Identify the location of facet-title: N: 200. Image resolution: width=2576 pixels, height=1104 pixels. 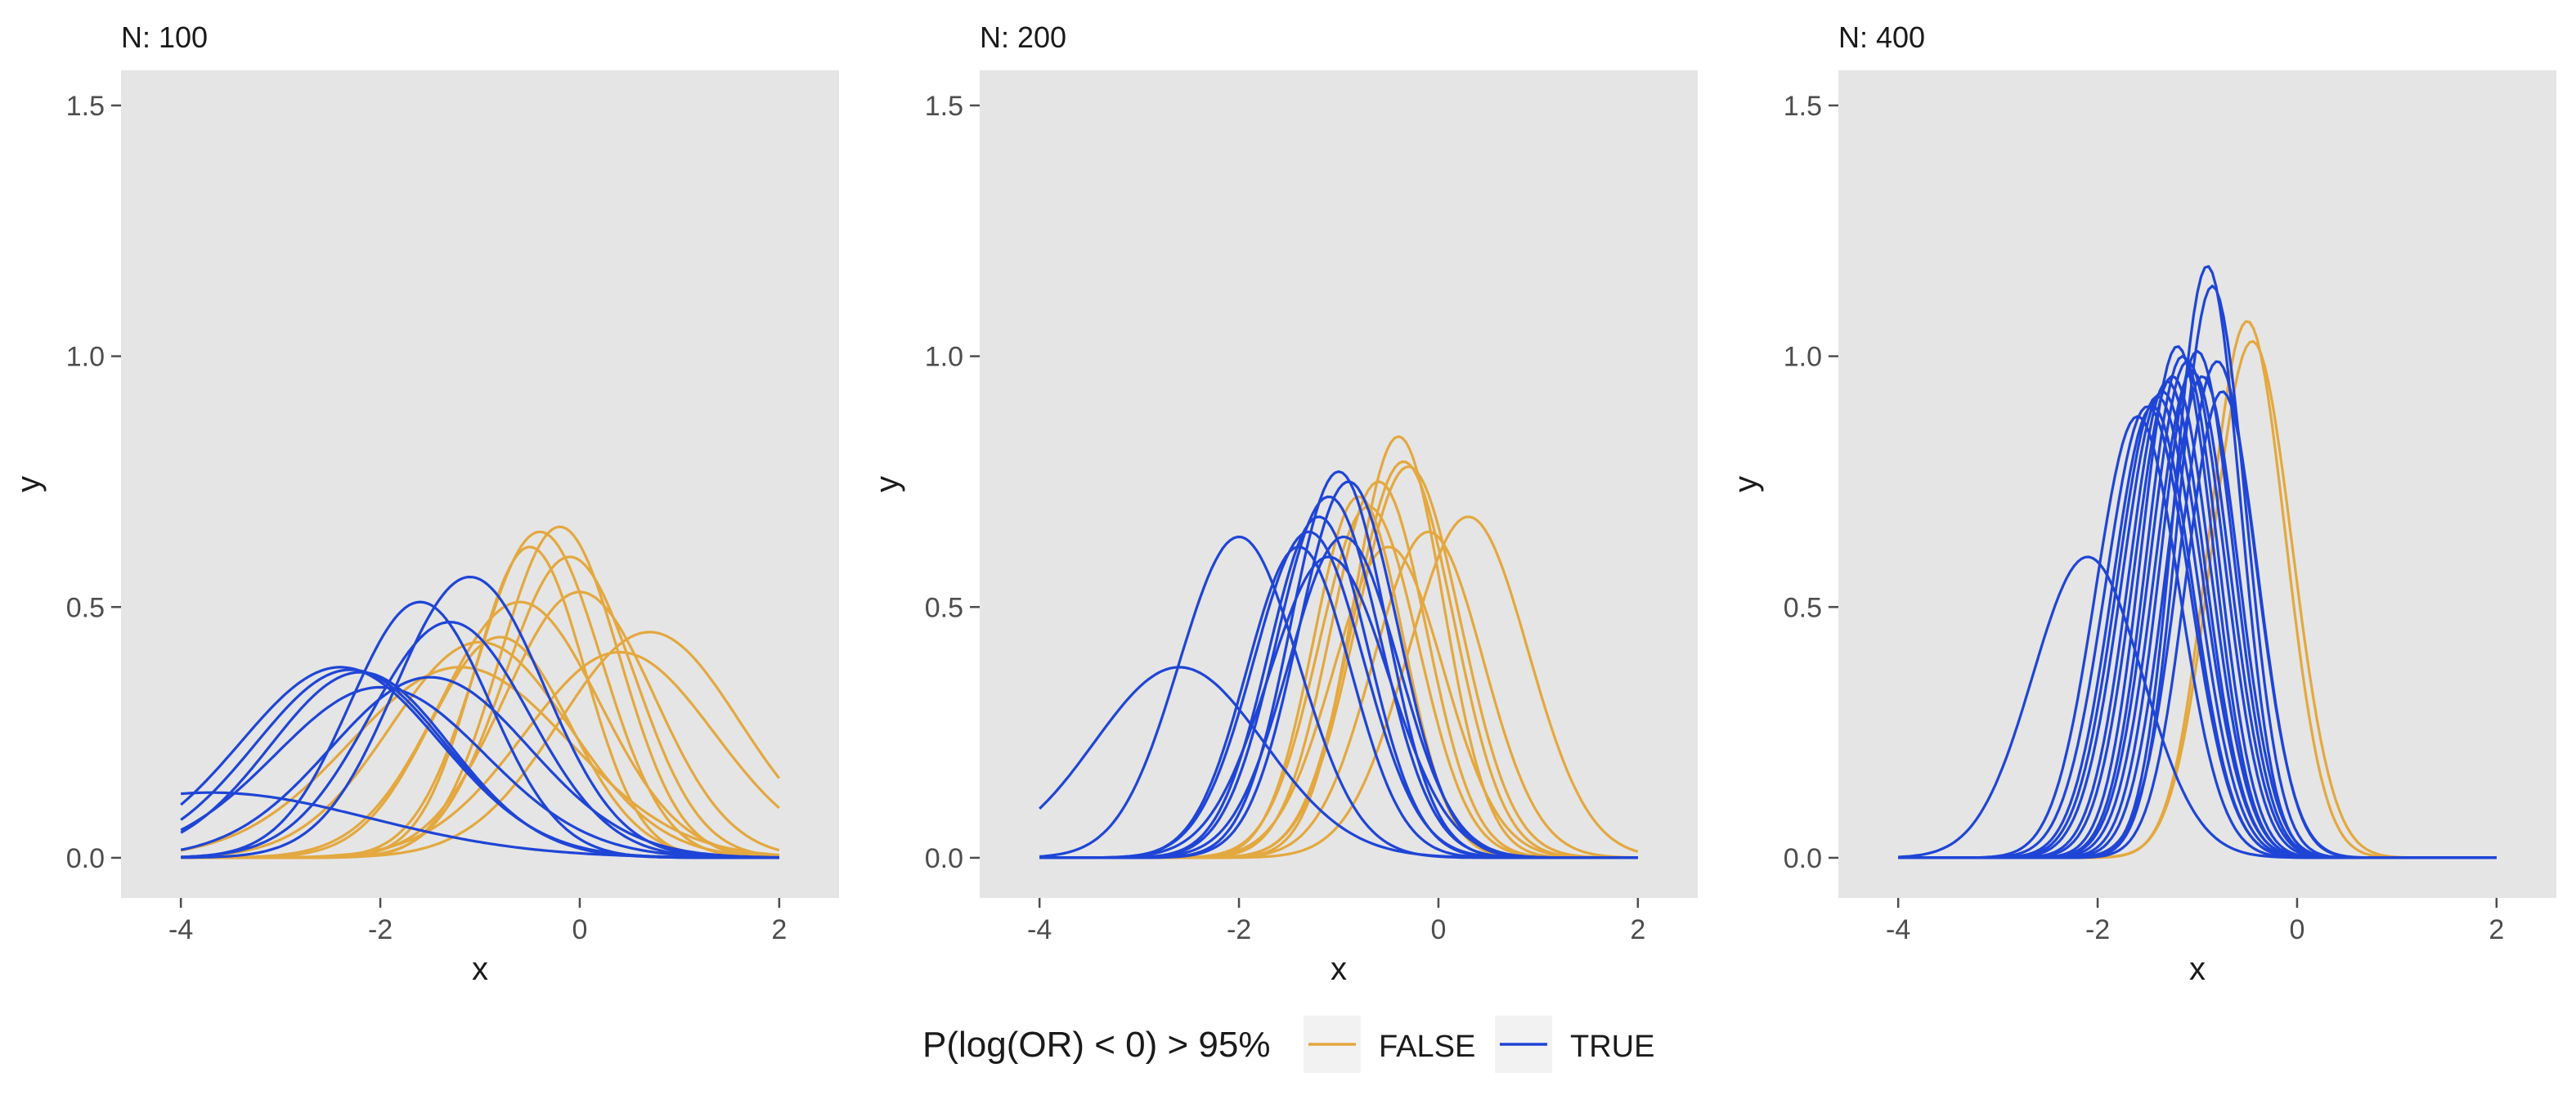
(1023, 37).